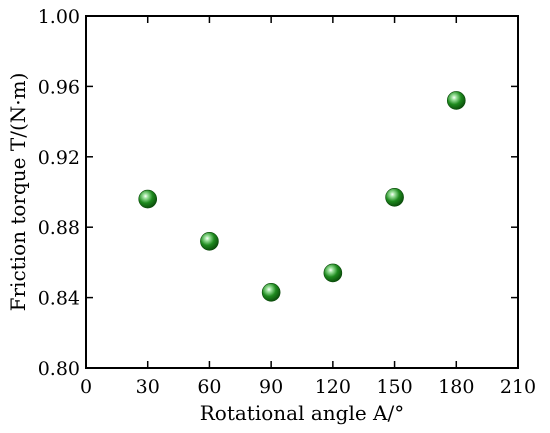  I want to click on y-tick-label: 0.80, so click(59, 369).